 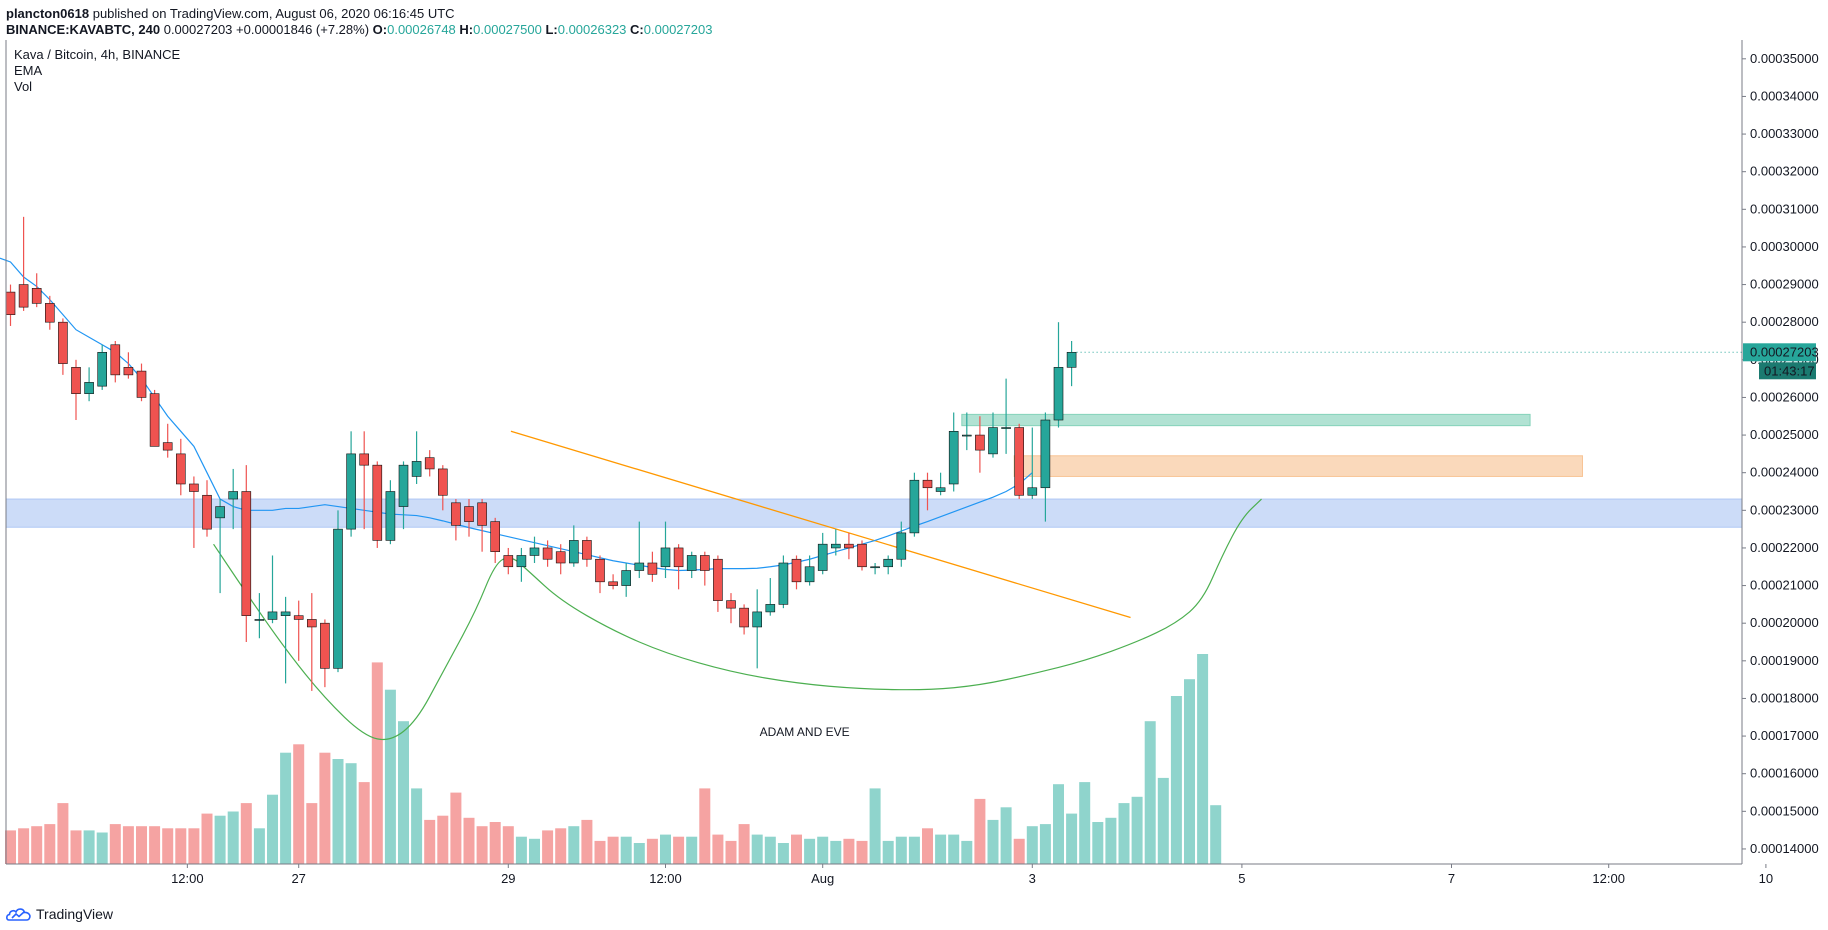 What do you see at coordinates (28, 70) in the screenshot?
I see `legend-ema: EMA` at bounding box center [28, 70].